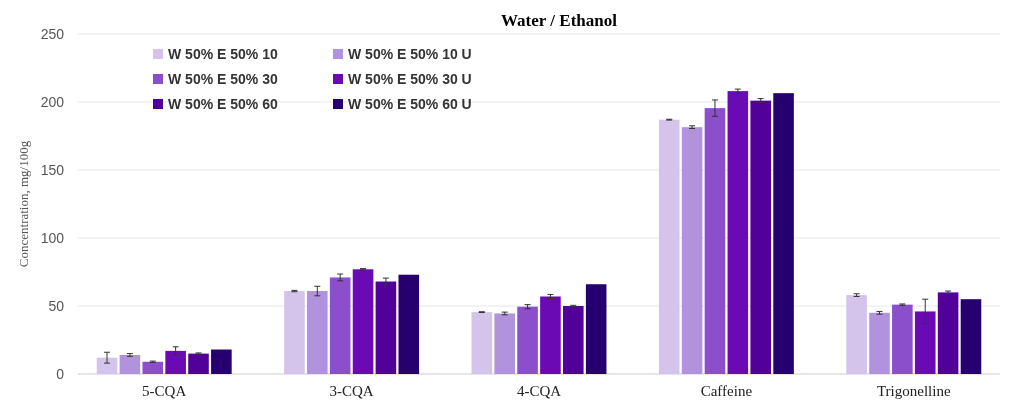  Describe the element at coordinates (559, 20) in the screenshot. I see `chart-title: Water / Ethanol` at that location.